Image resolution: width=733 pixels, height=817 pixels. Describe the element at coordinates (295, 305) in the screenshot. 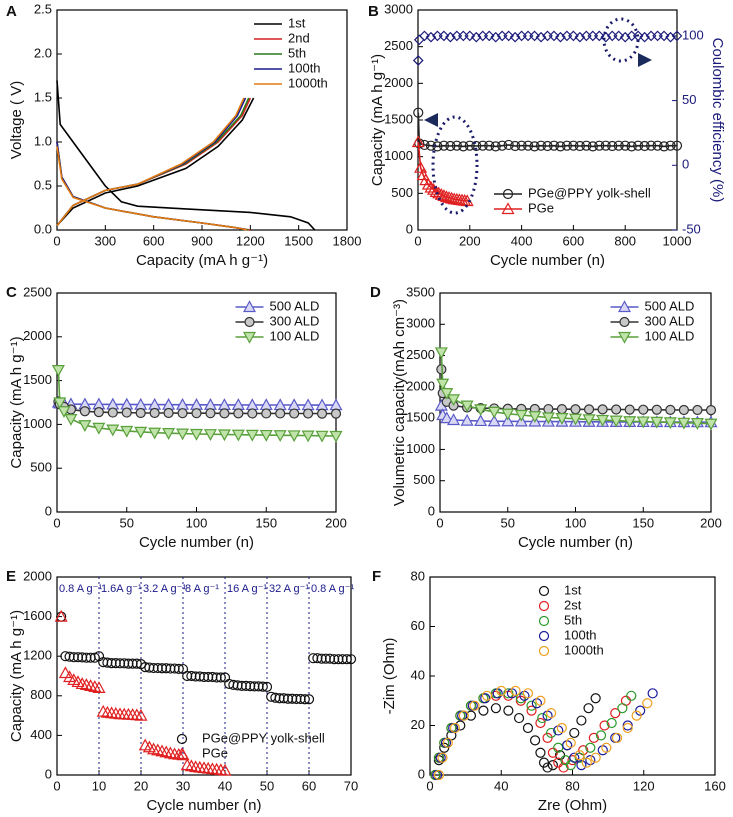

I see `legend-label: 500 ALD` at that location.